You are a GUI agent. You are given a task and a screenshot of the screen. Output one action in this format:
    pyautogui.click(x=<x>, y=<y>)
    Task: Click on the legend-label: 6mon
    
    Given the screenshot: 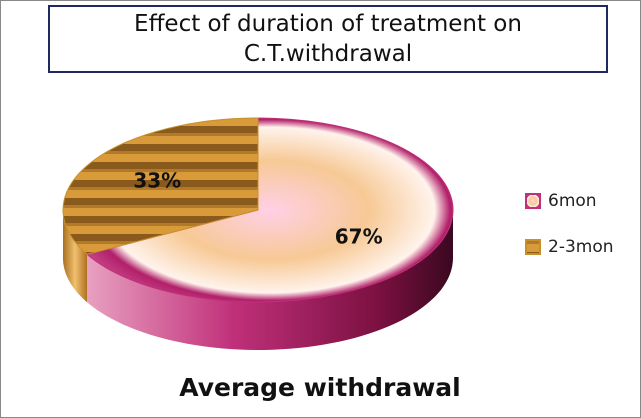 What is the action you would take?
    pyautogui.click(x=572, y=201)
    